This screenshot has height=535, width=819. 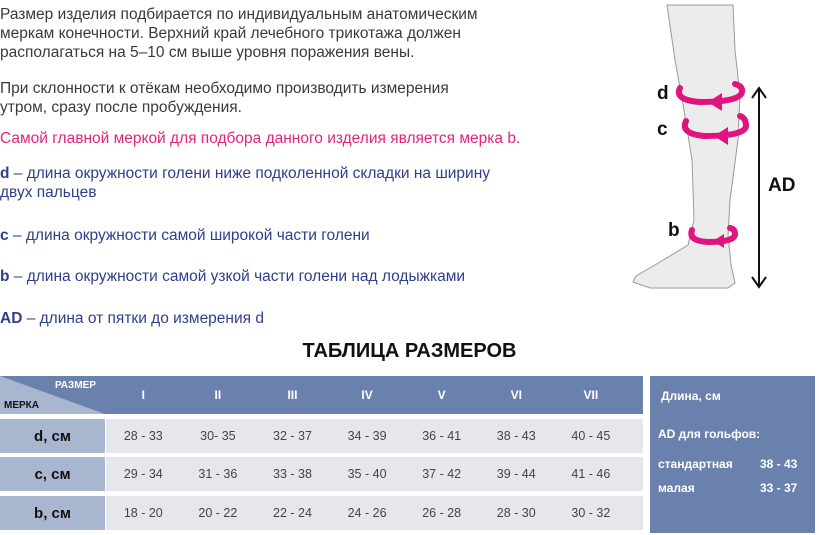 What do you see at coordinates (48, 192) in the screenshot?
I see `def-text: двух пальцев` at bounding box center [48, 192].